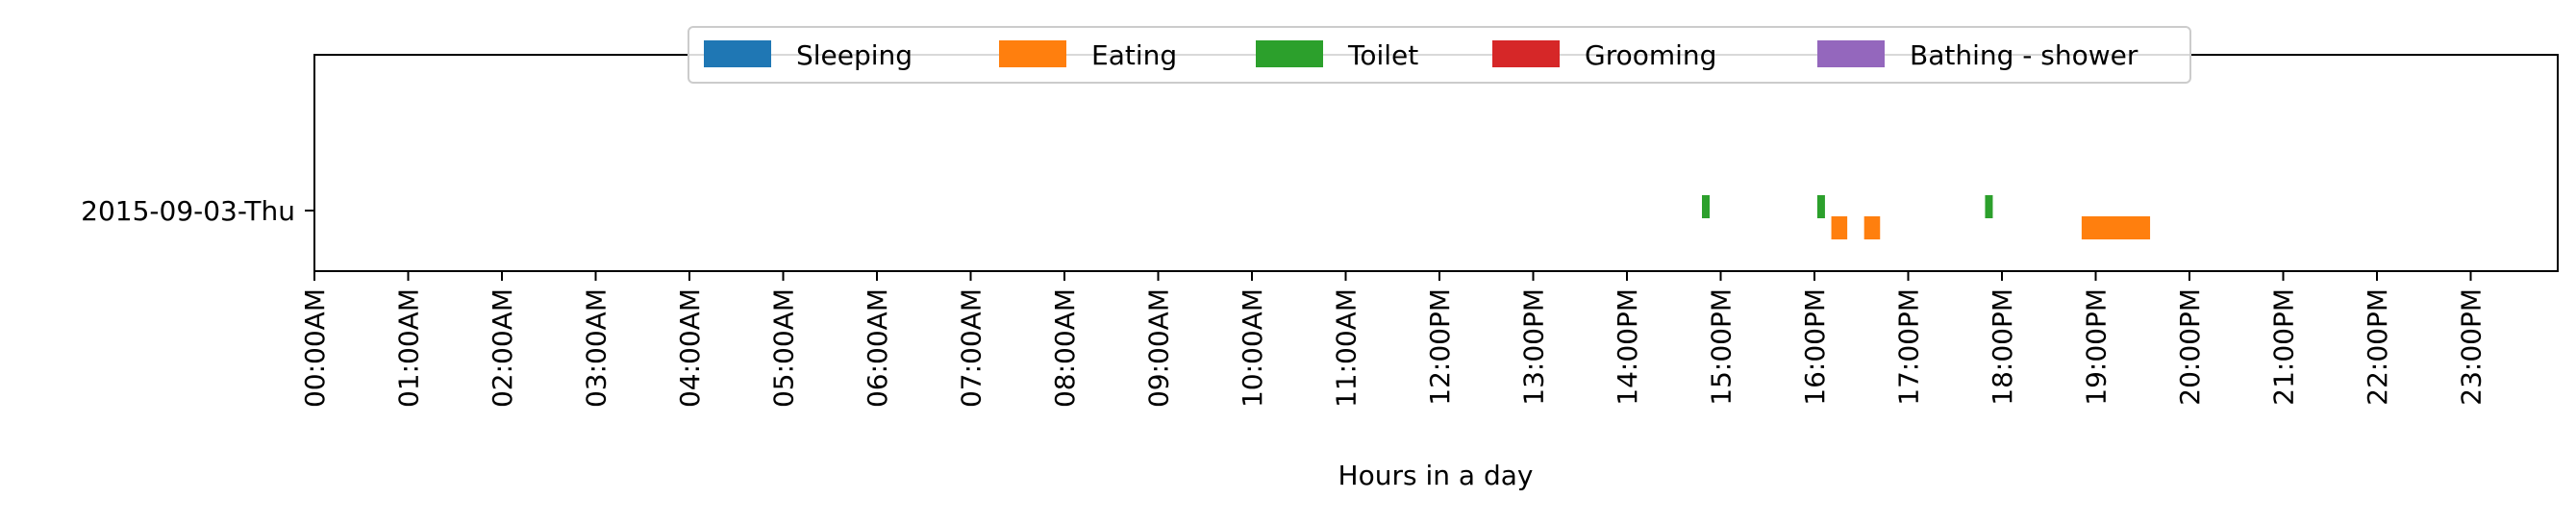 This screenshot has height=524, width=2576. I want to click on x-tick-label: 21:00PM, so click(2284, 347).